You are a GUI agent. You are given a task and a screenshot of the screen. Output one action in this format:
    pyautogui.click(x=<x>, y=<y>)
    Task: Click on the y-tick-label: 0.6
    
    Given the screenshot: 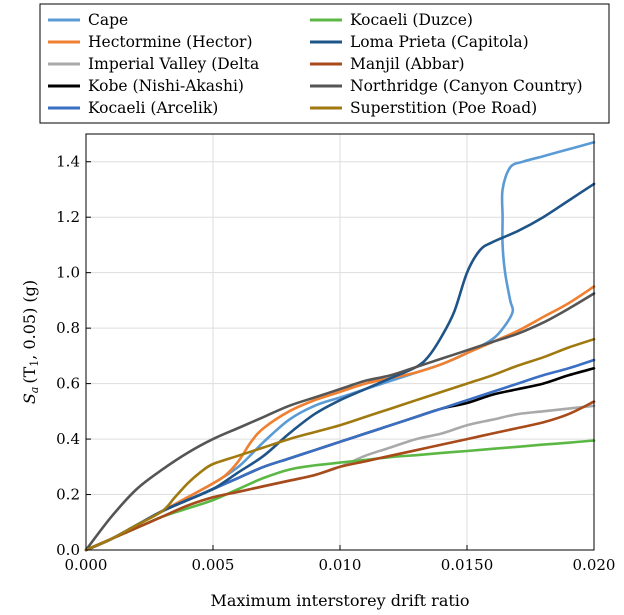 What is the action you would take?
    pyautogui.click(x=68, y=384)
    